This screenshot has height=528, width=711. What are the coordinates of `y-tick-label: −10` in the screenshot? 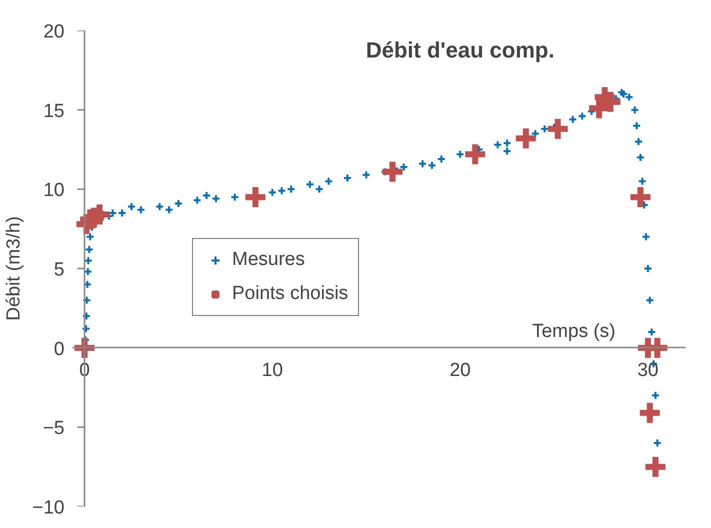 It's located at (48, 508).